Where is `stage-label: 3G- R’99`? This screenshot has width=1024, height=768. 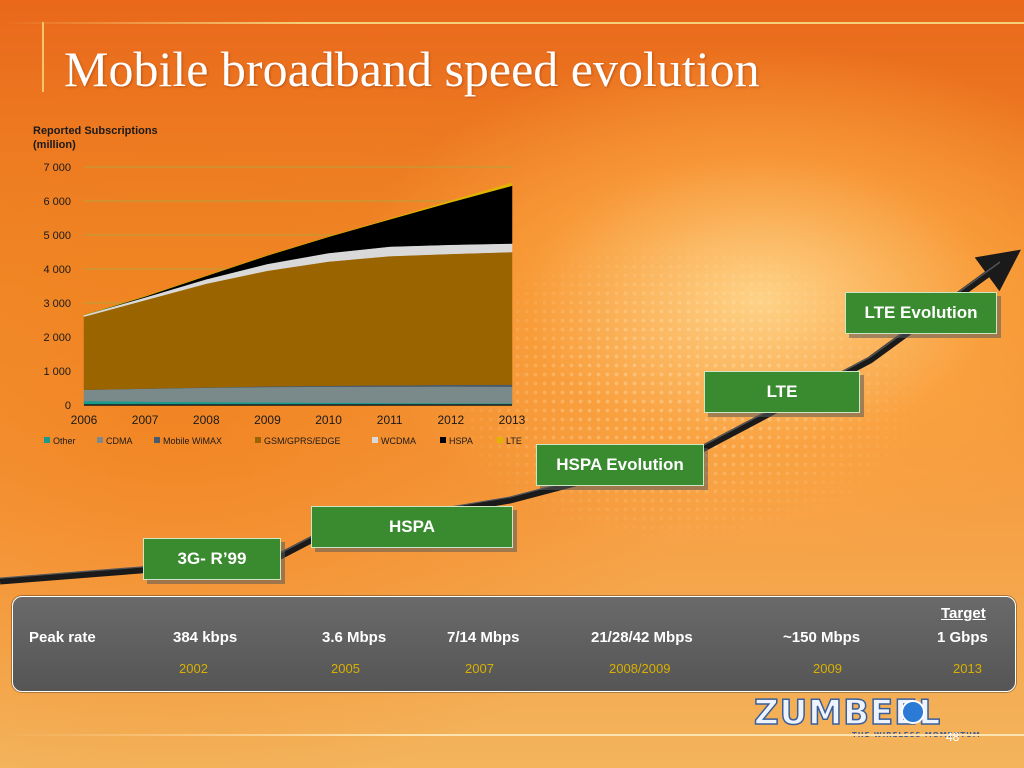
stage-label: 3G- R’99 is located at coordinates (212, 558).